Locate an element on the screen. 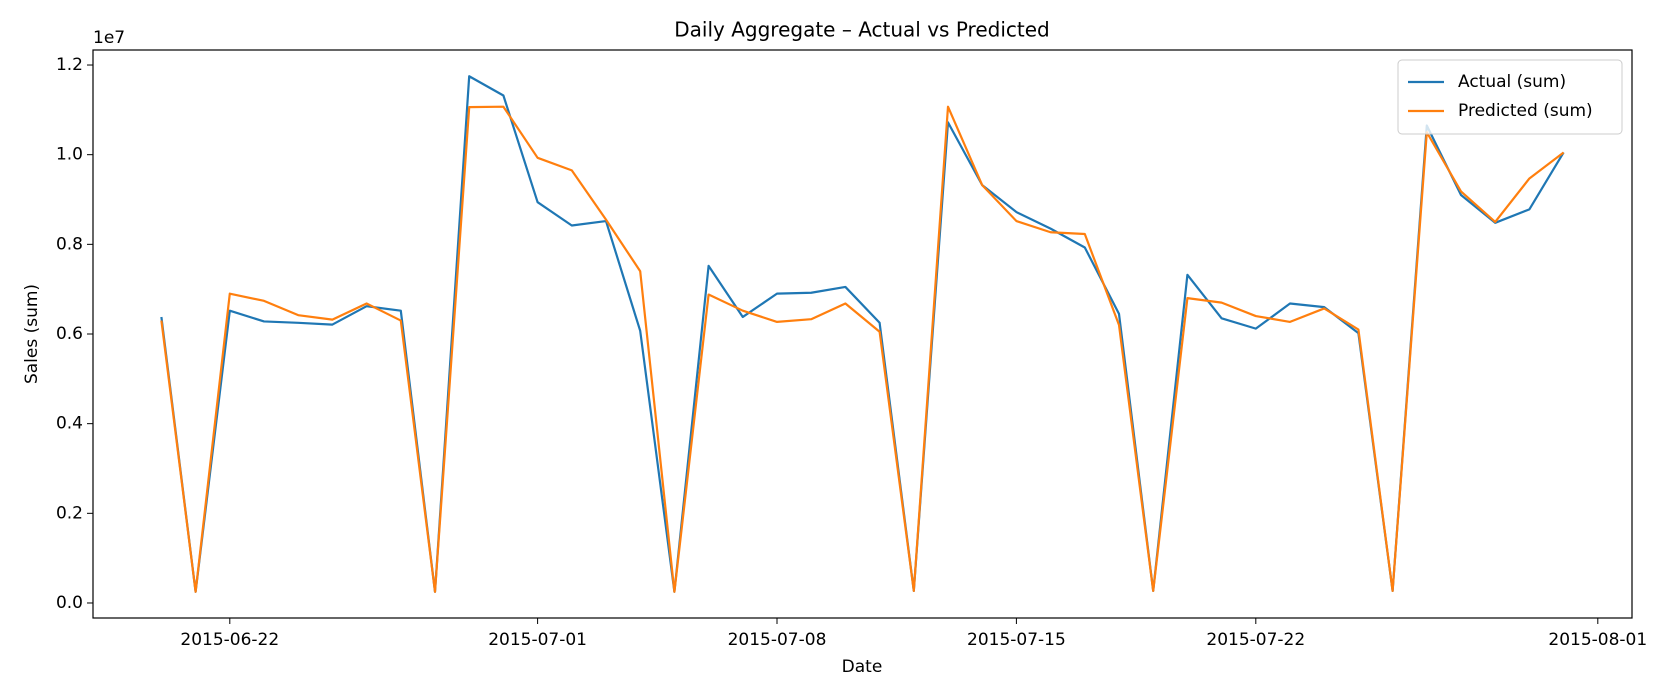 The width and height of the screenshot is (1680, 700). x-tick-label: 2015-07-15 is located at coordinates (1016, 640).